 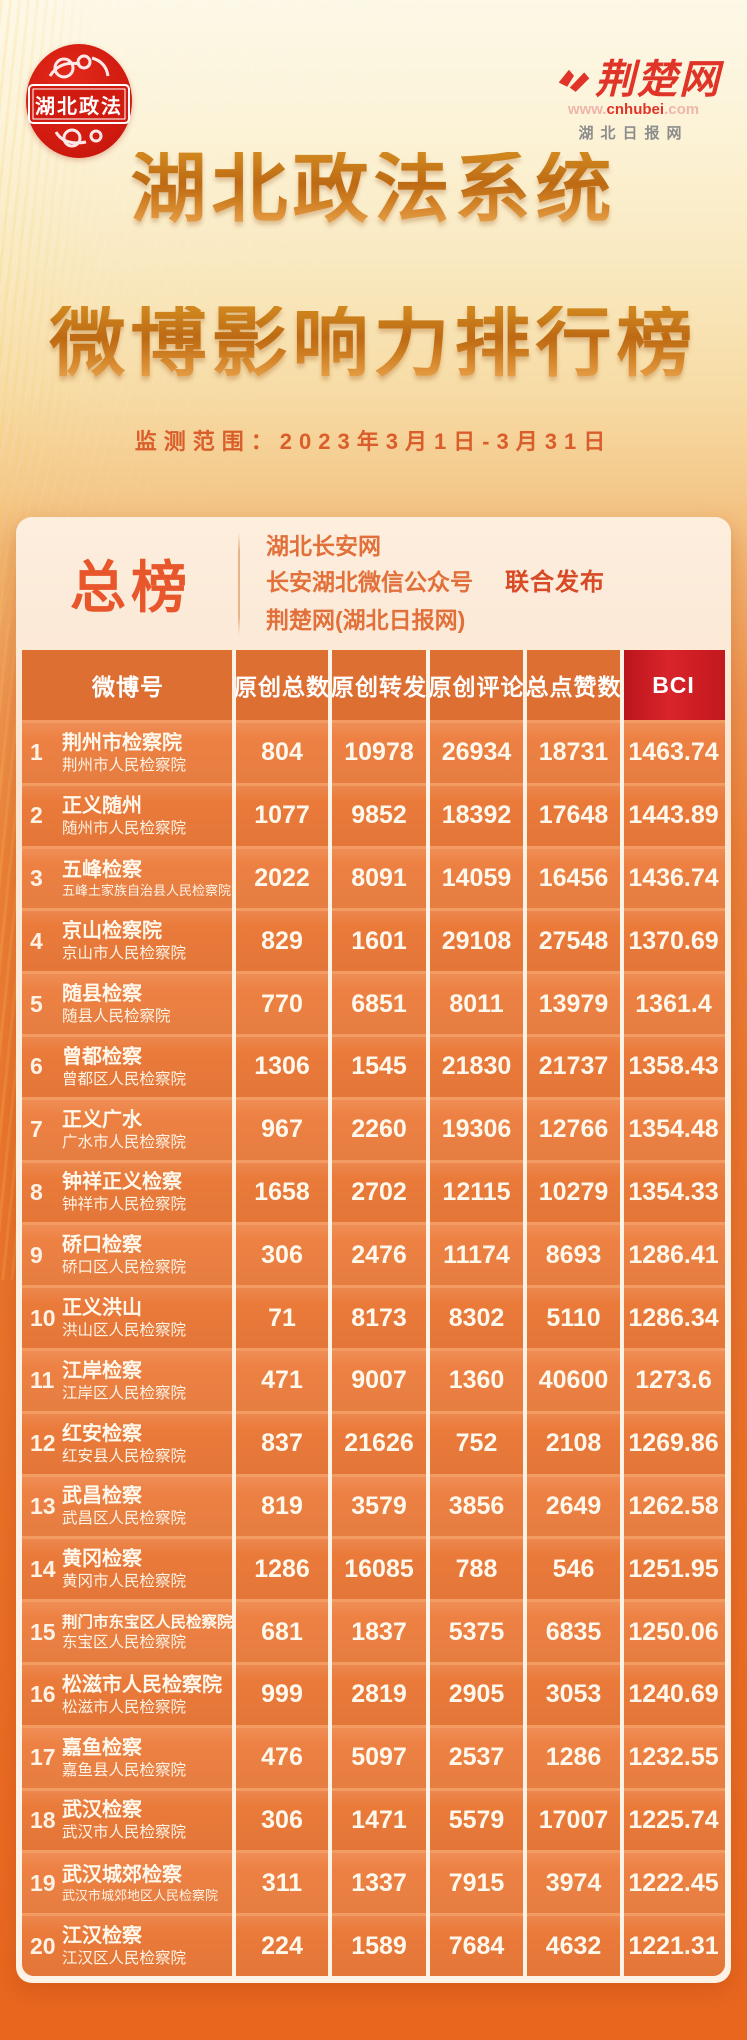 What do you see at coordinates (282, 1506) in the screenshot?
I see `original-total-value: 819` at bounding box center [282, 1506].